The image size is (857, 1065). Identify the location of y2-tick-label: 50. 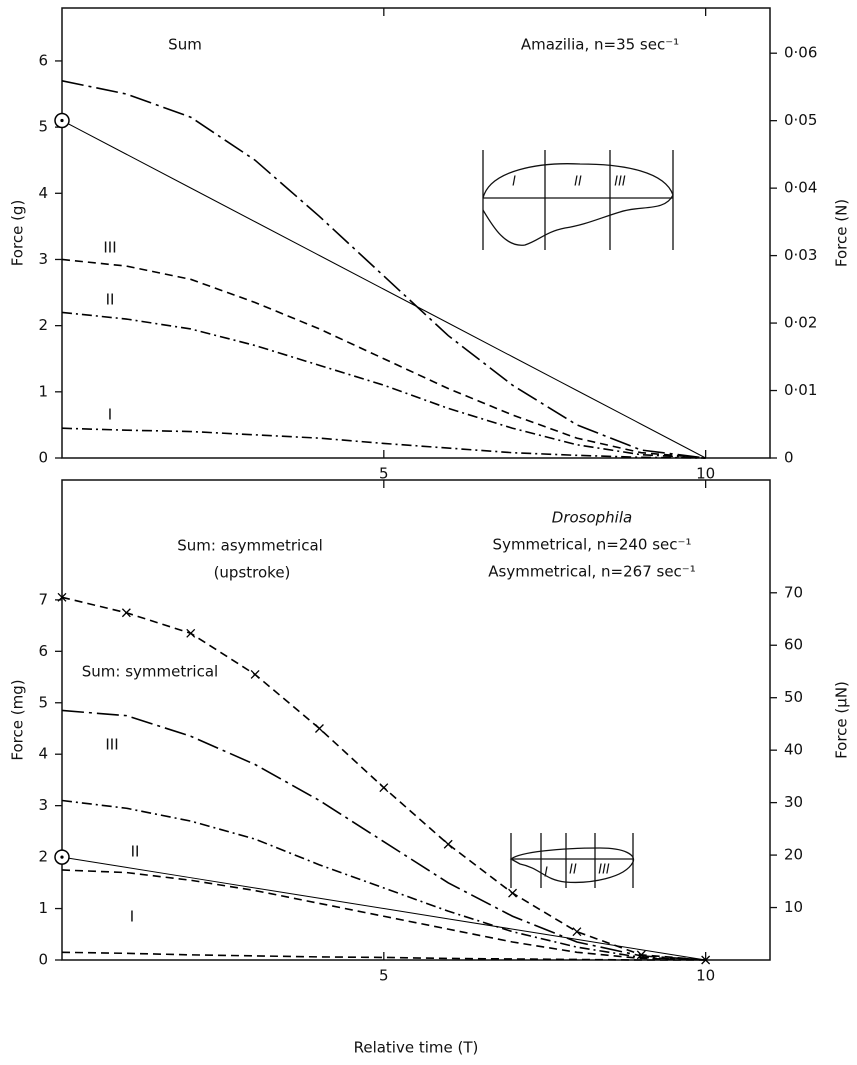
(793, 697).